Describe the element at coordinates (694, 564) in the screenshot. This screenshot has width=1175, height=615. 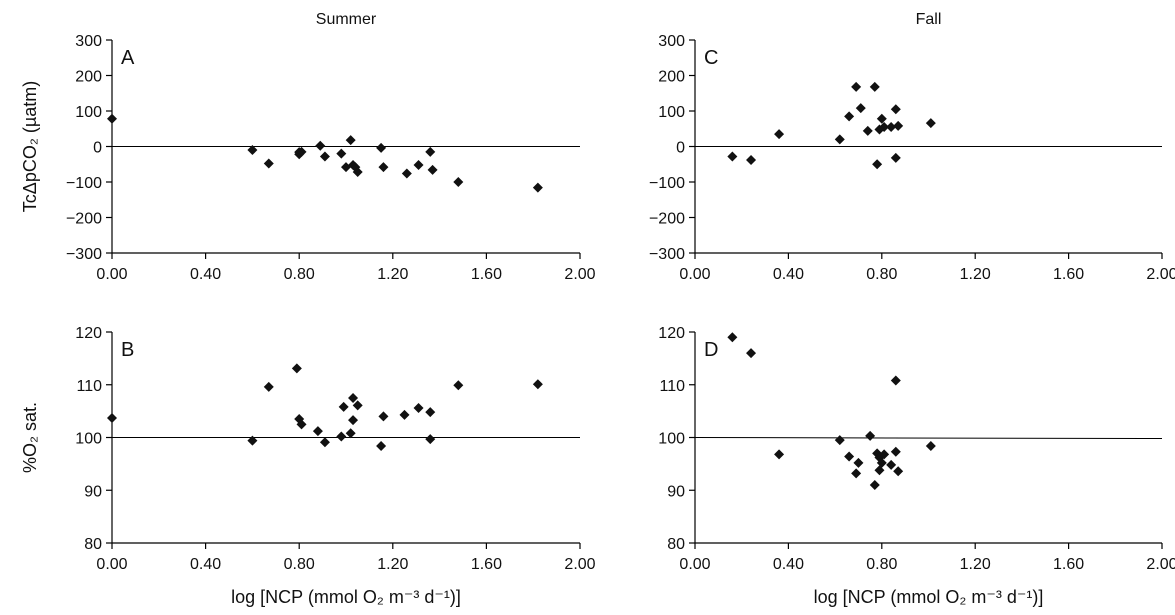
I see `panel-d-xtick-label: 0.00` at that location.